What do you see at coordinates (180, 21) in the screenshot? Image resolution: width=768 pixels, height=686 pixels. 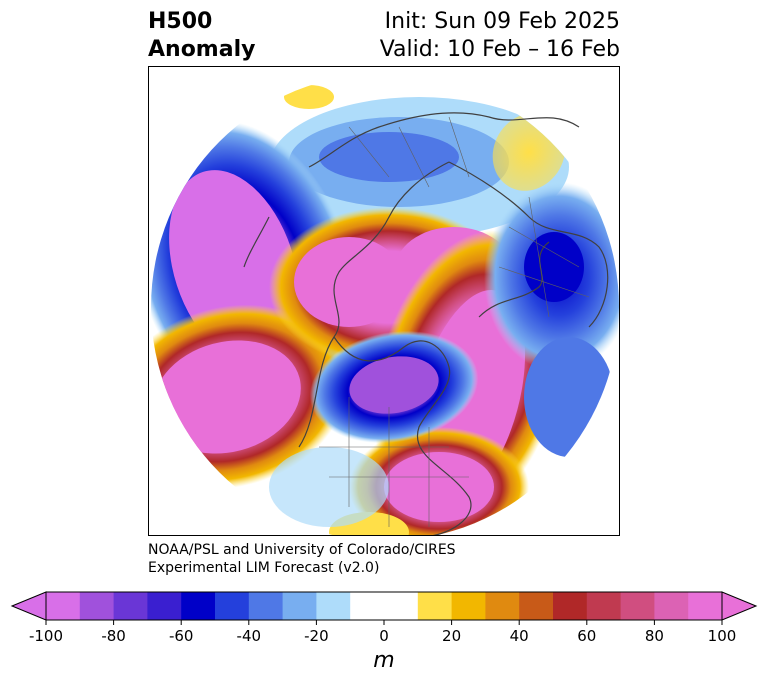 I see `title-line-1: H500` at bounding box center [180, 21].